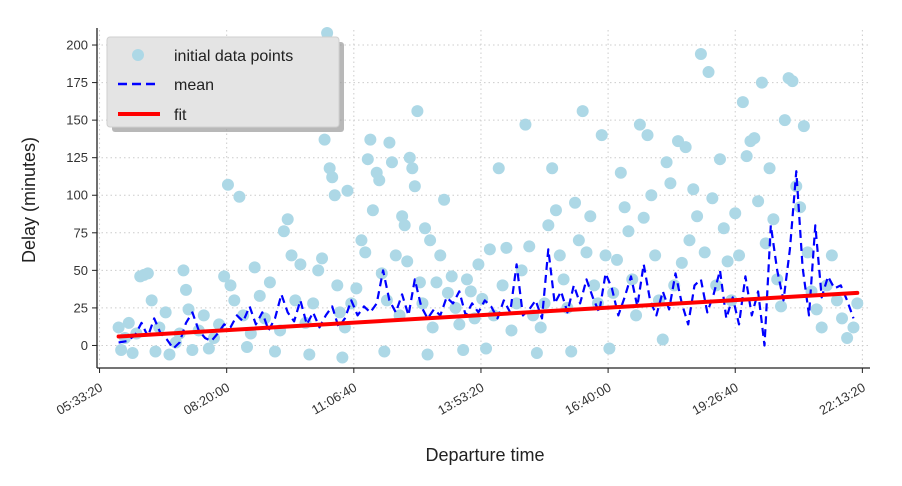  Describe the element at coordinates (84, 345) in the screenshot. I see `y-tick-label: 0` at that location.